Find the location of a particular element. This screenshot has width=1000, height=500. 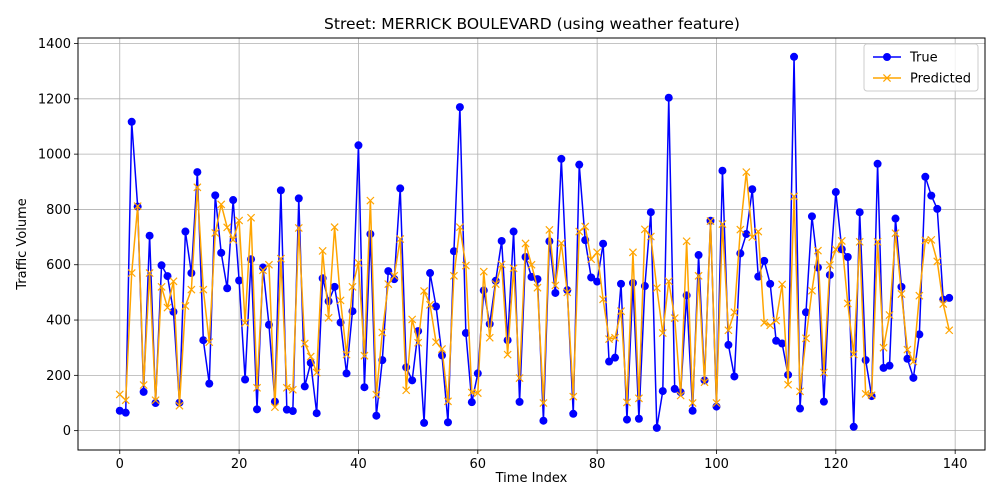

y-tick-label: 1000 is located at coordinates (54, 155).